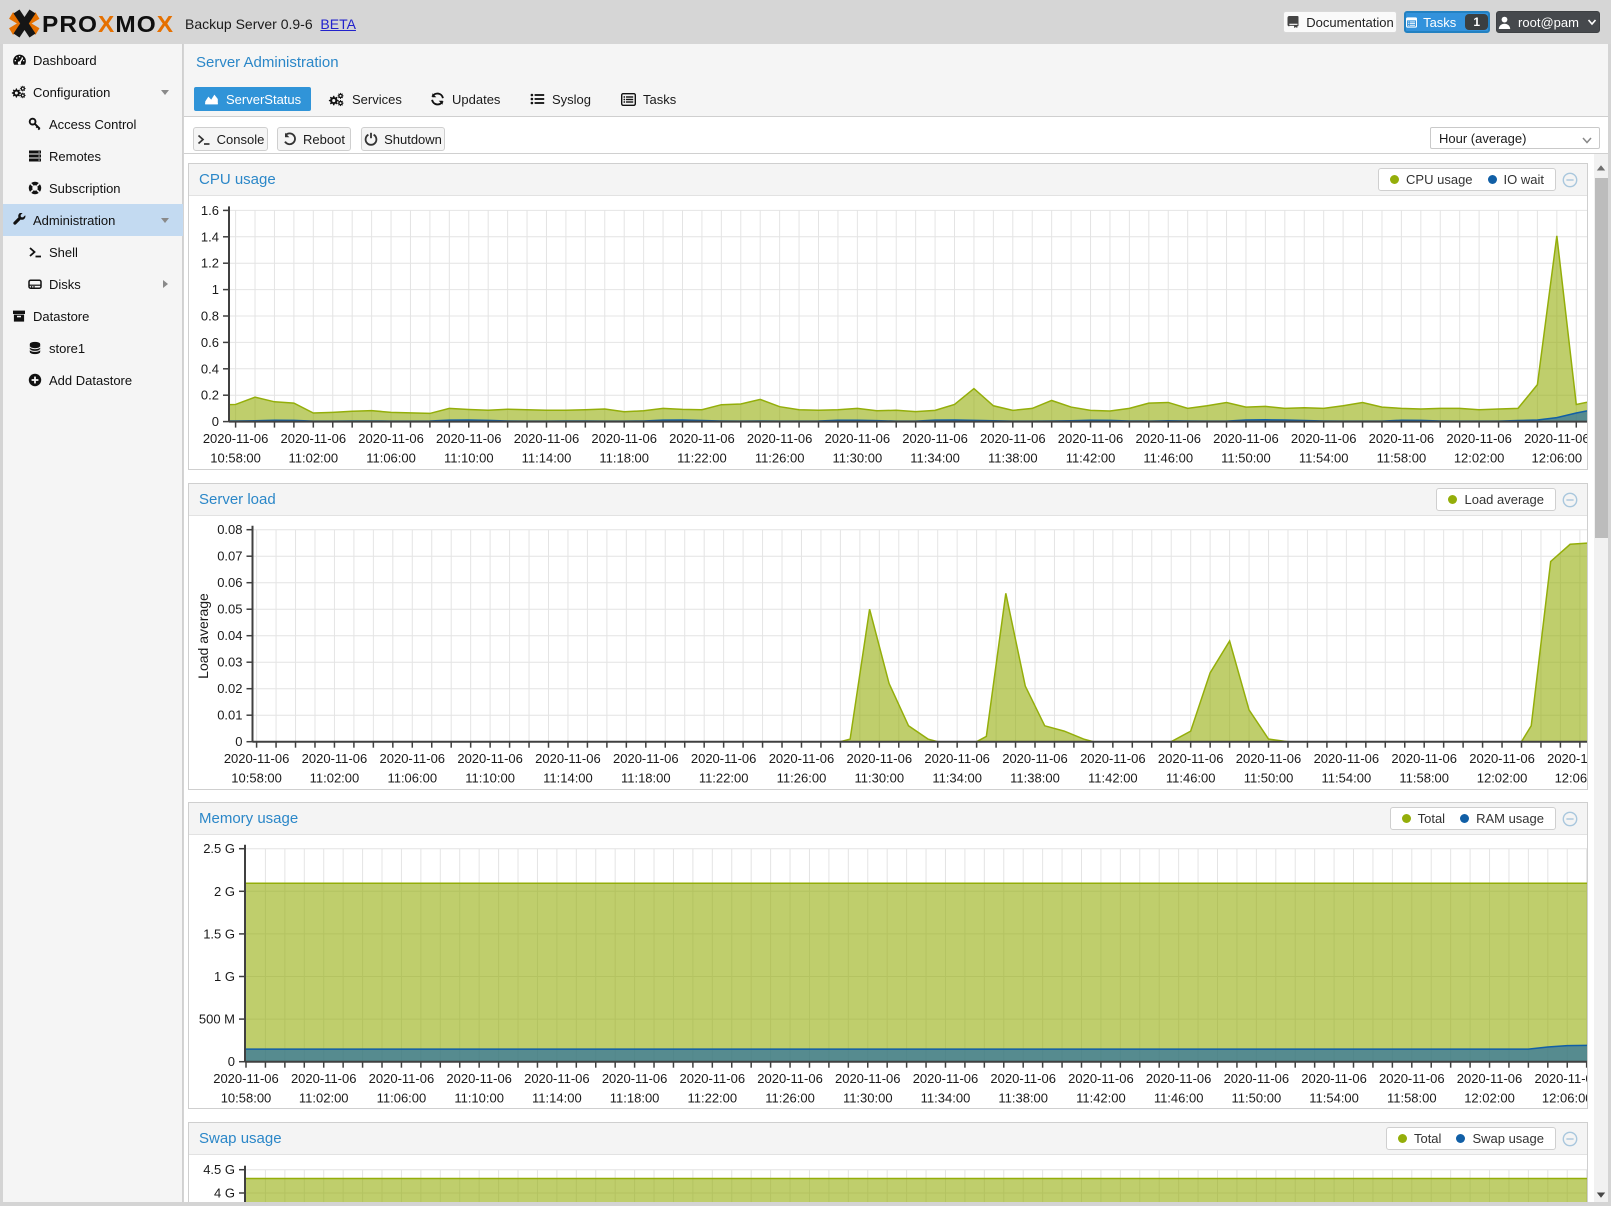 The width and height of the screenshot is (1611, 1206). I want to click on svg-text: 0.01, so click(229, 714).